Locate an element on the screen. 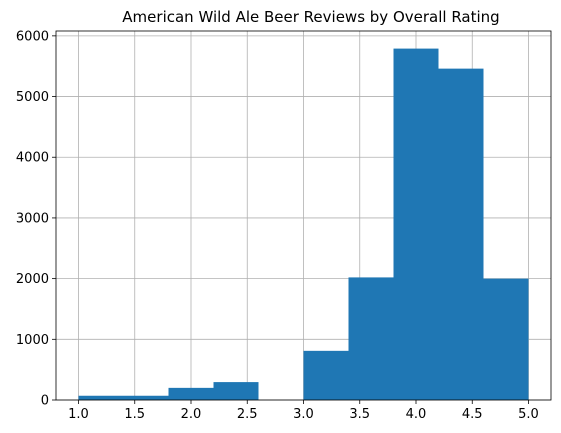 The height and width of the screenshot is (433, 561). y-tick-label: 0 is located at coordinates (45, 401).